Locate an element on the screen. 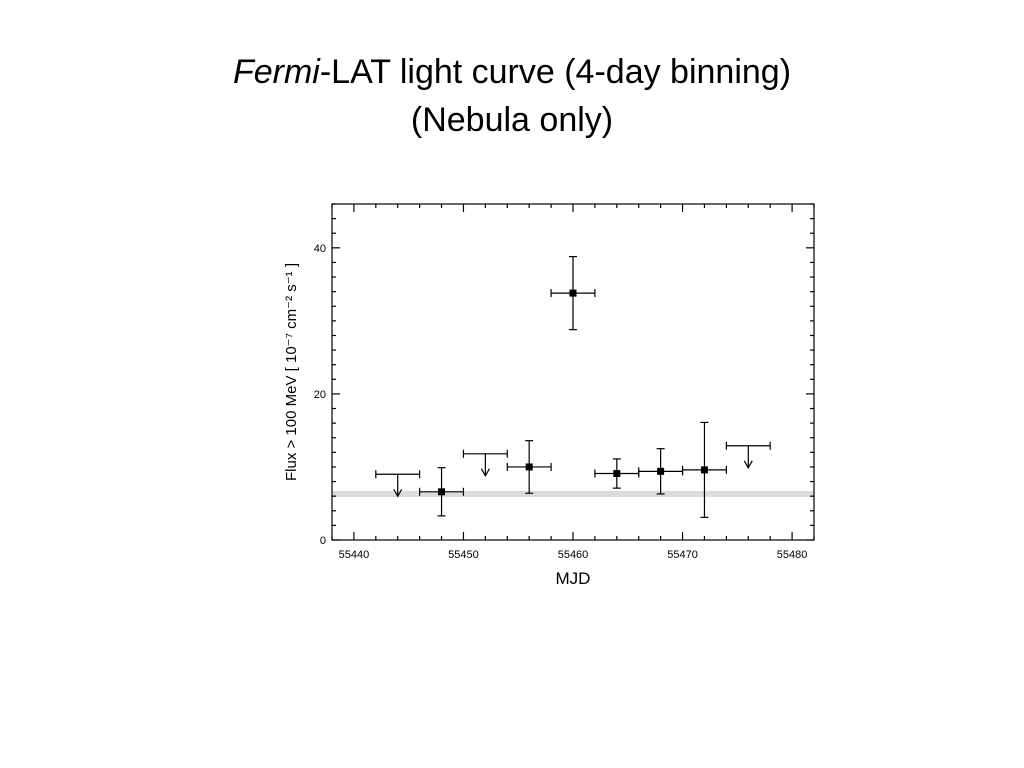 This screenshot has width=1024, height=768. title-rest: -LAT light curve (4-day binning) is located at coordinates (555, 72).